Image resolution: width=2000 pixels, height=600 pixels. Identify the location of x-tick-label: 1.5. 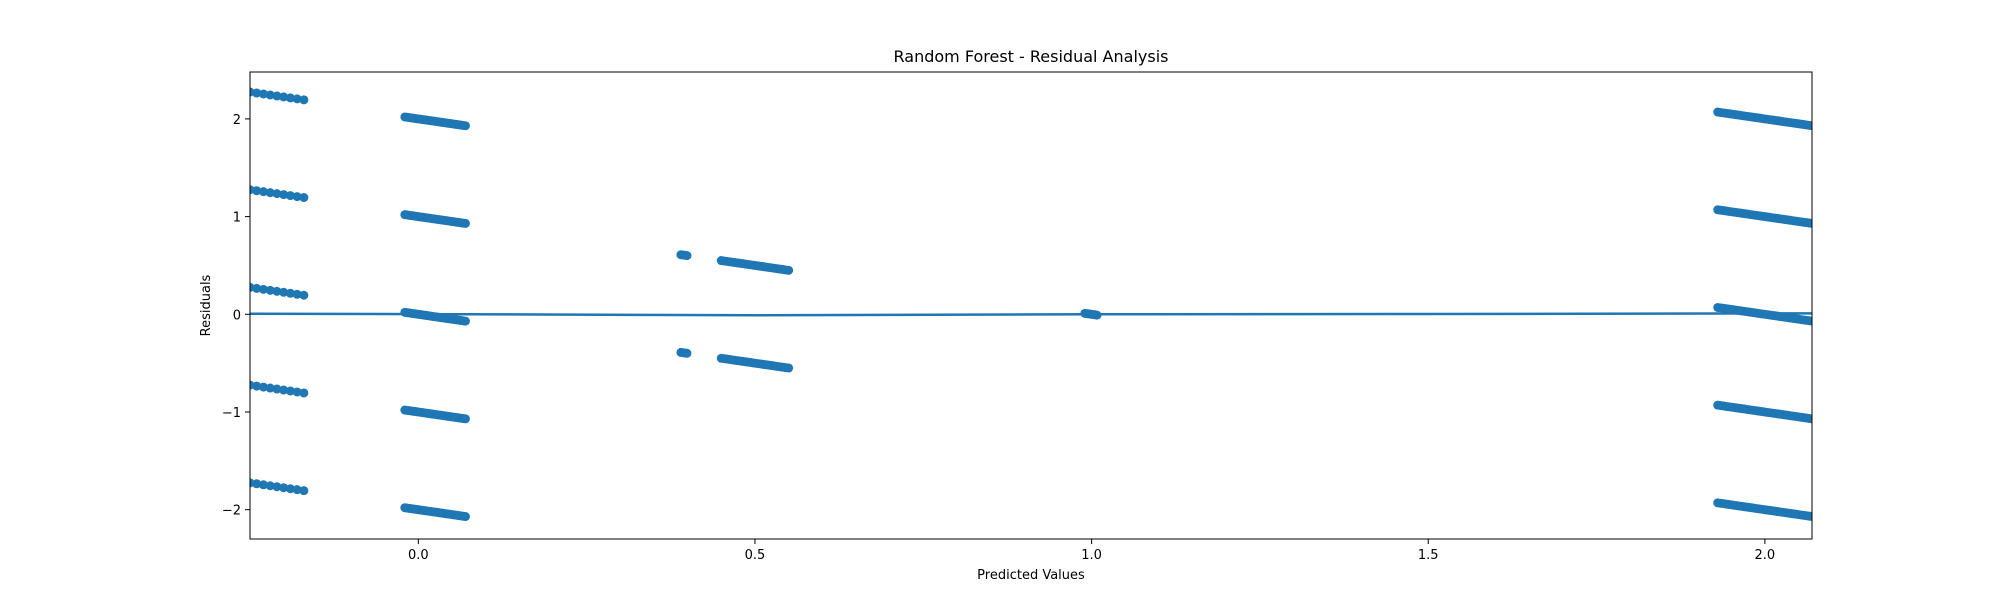
(1428, 555).